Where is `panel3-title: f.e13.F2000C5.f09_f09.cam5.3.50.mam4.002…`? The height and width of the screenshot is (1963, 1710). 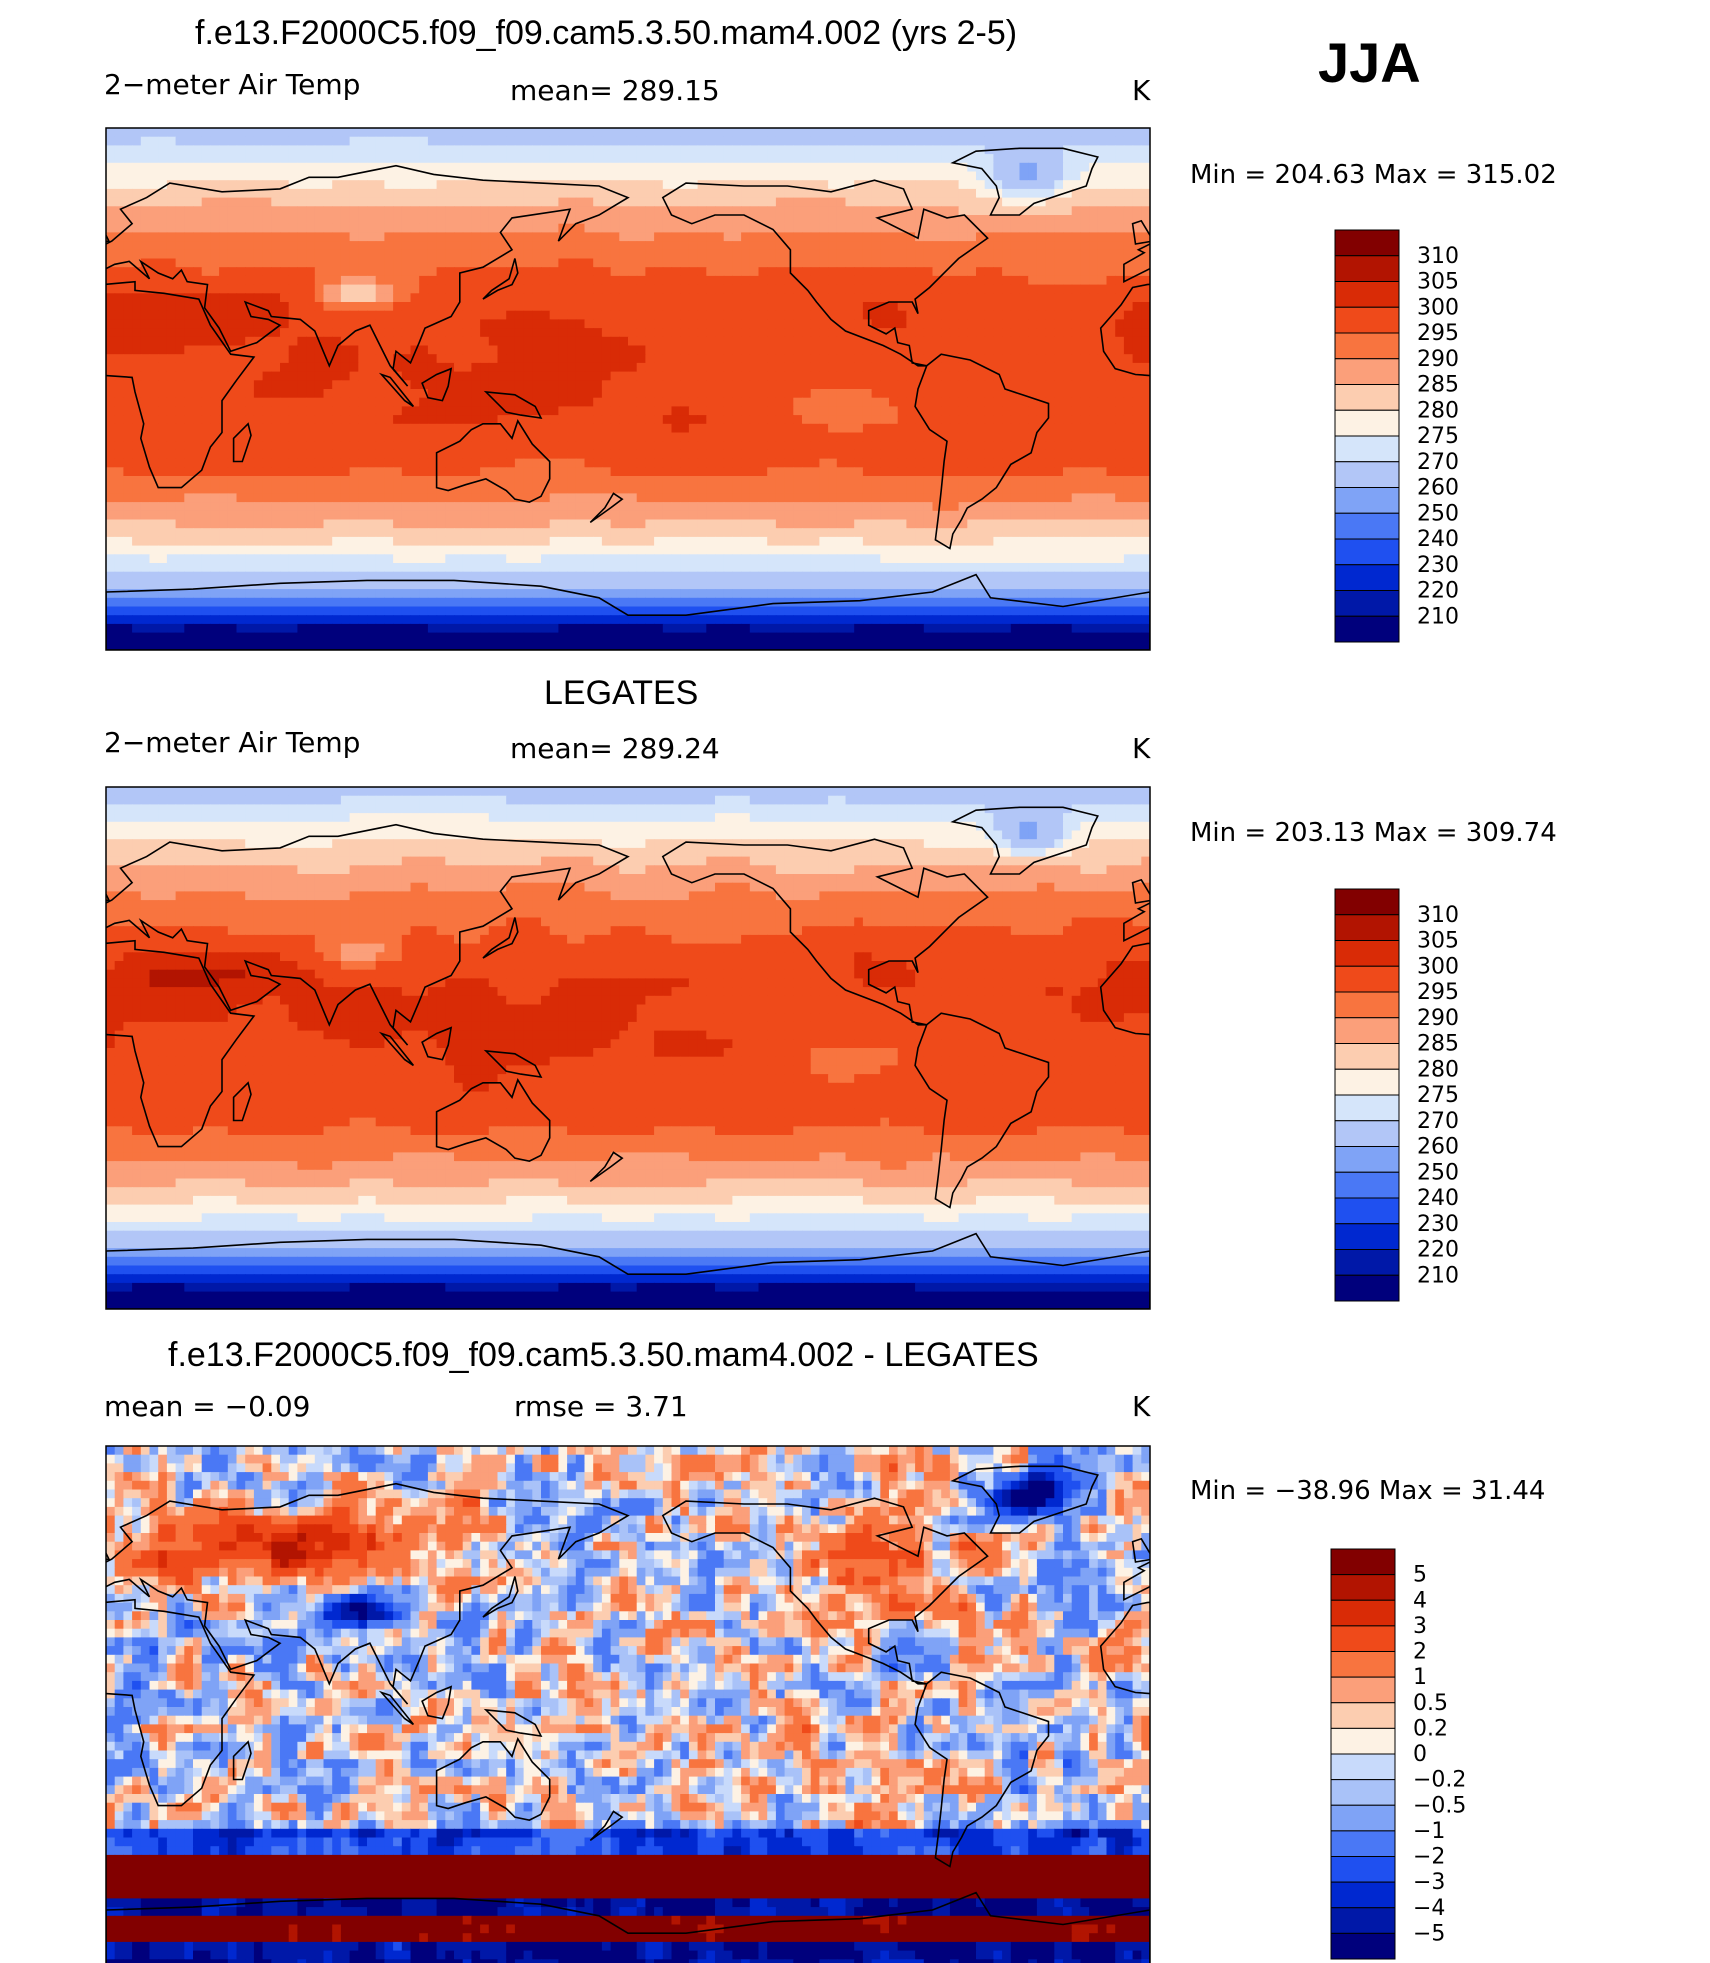
panel3-title: f.e13.F2000C5.f09_f09.cam5.3.50.mam4.002… is located at coordinates (603, 1355).